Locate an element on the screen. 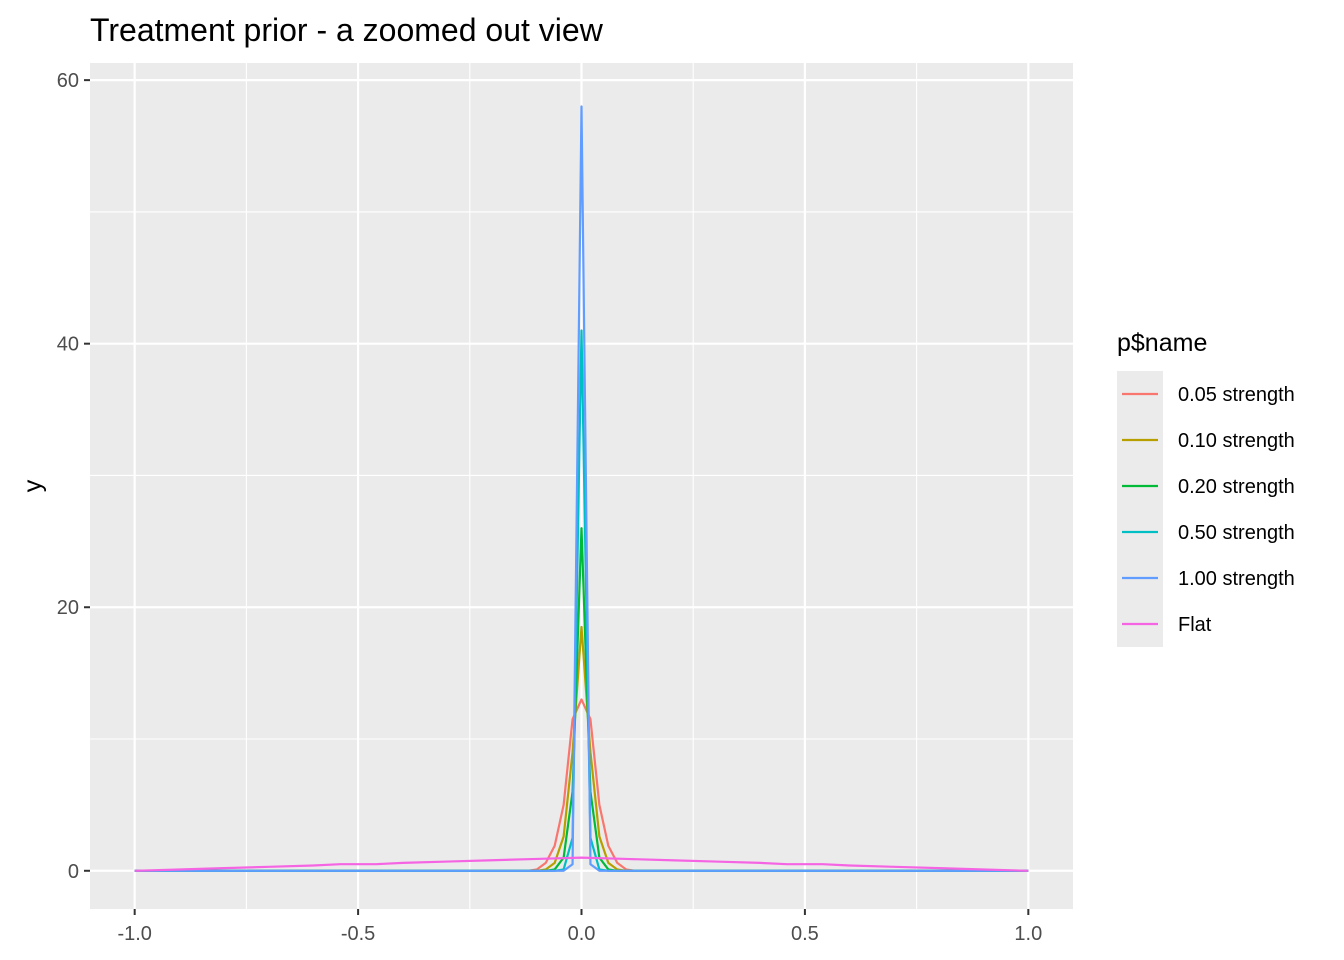 Image resolution: width=1344 pixels, height=960 pixels. y-tick-label: 20 is located at coordinates (68, 608).